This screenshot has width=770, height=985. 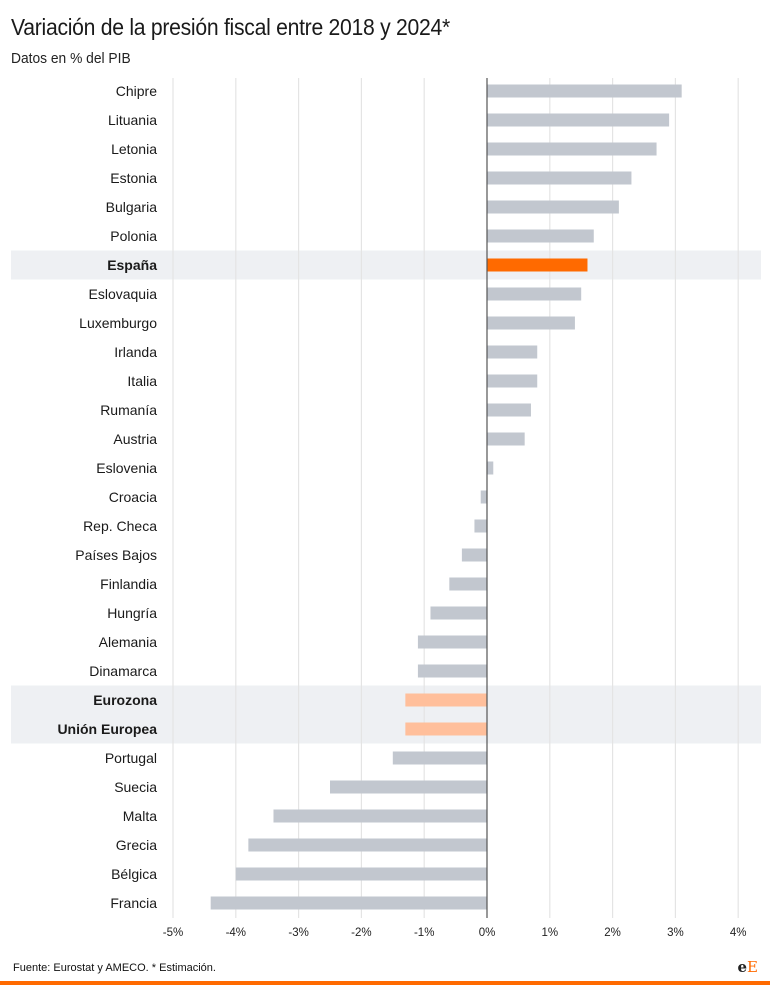 I want to click on x-tick-label: 2%, so click(x=612, y=933).